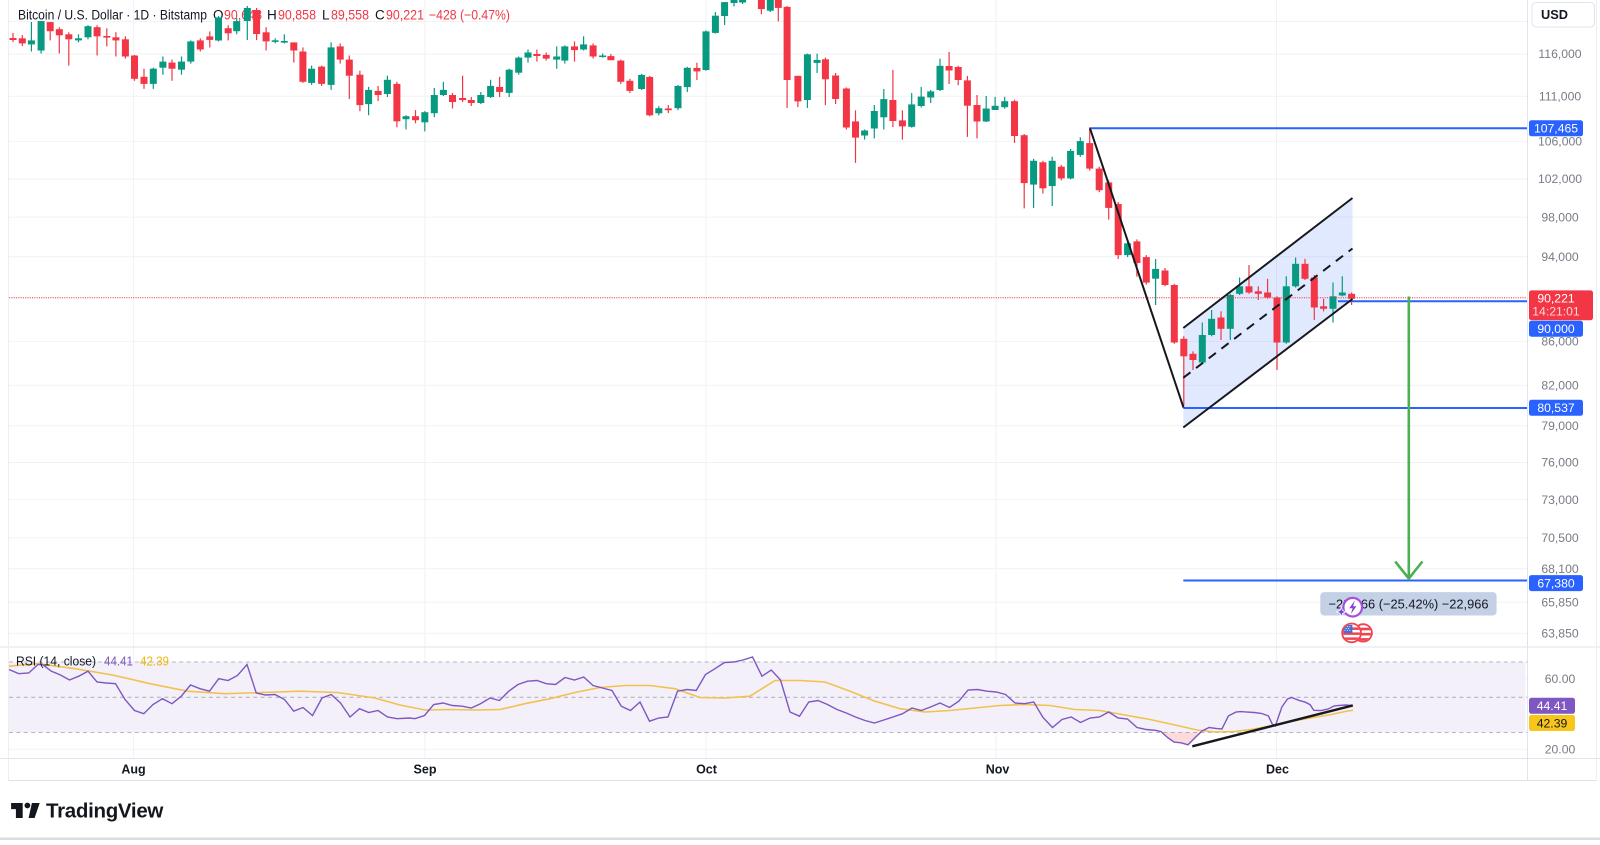 Image resolution: width=1600 pixels, height=845 pixels. Describe the element at coordinates (297, 15) in the screenshot. I see `svg-text: 90,858` at that location.